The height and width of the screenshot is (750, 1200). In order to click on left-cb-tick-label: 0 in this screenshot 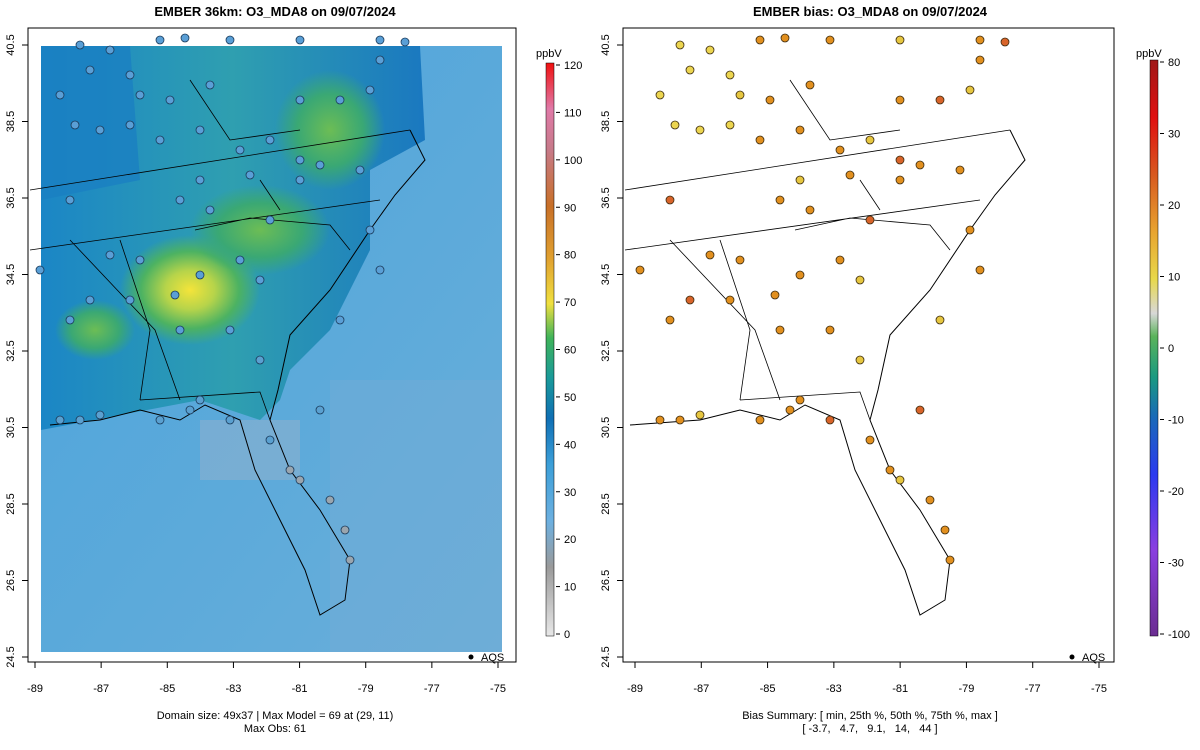, I will do `click(567, 635)`.